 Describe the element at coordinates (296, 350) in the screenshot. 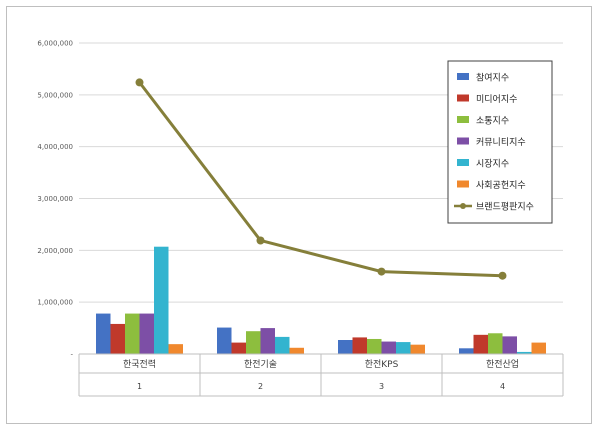

I see `bar-사회공헌지수-한전기술` at that location.